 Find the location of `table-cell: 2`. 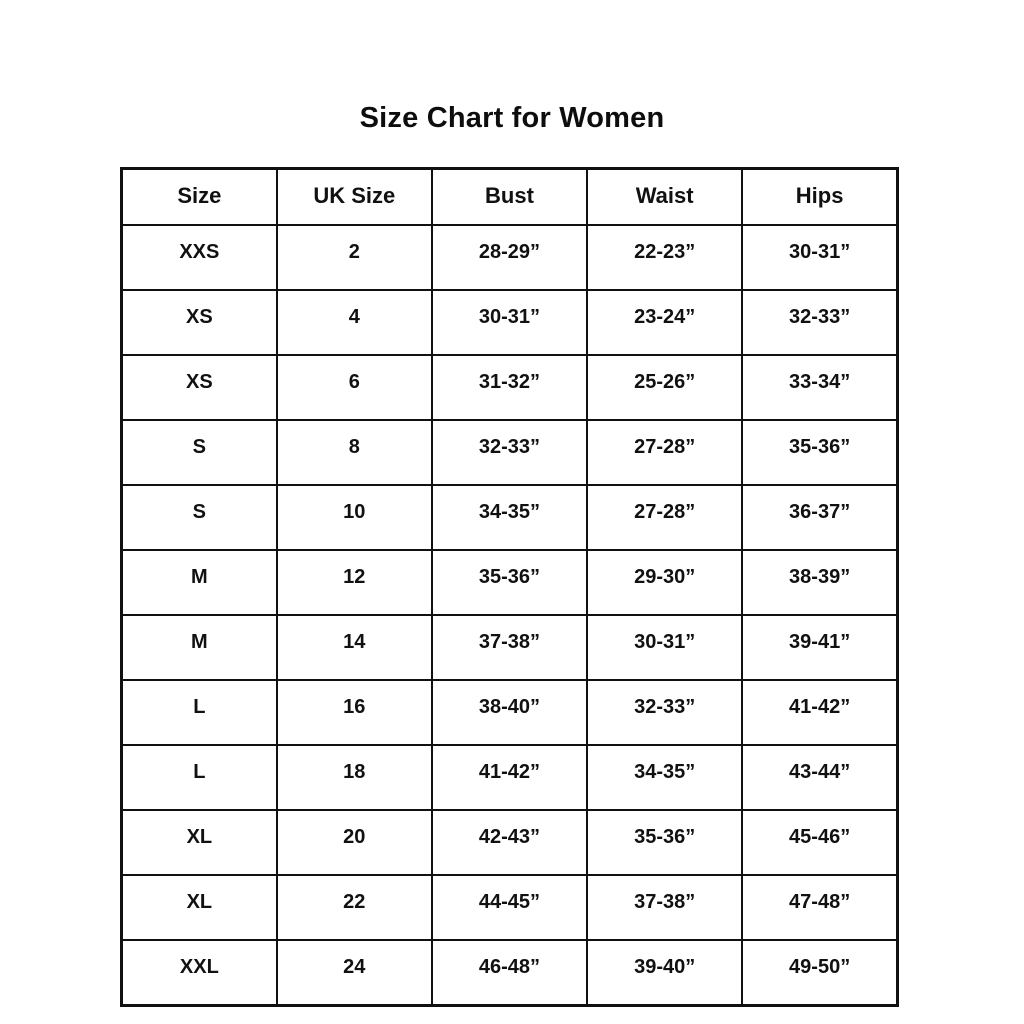

table-cell: 2 is located at coordinates (354, 257).